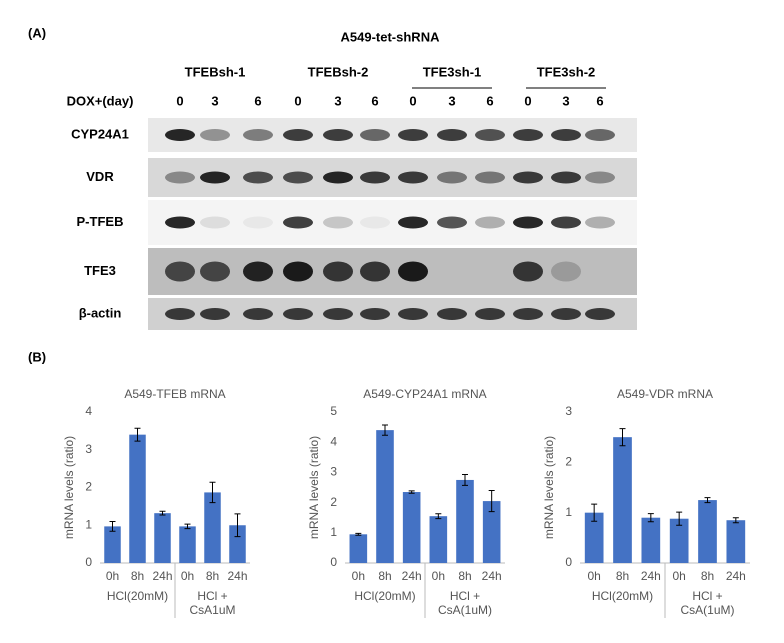 This screenshot has width=784, height=643. What do you see at coordinates (333, 411) in the screenshot?
I see `y-tick-label: 5` at bounding box center [333, 411].